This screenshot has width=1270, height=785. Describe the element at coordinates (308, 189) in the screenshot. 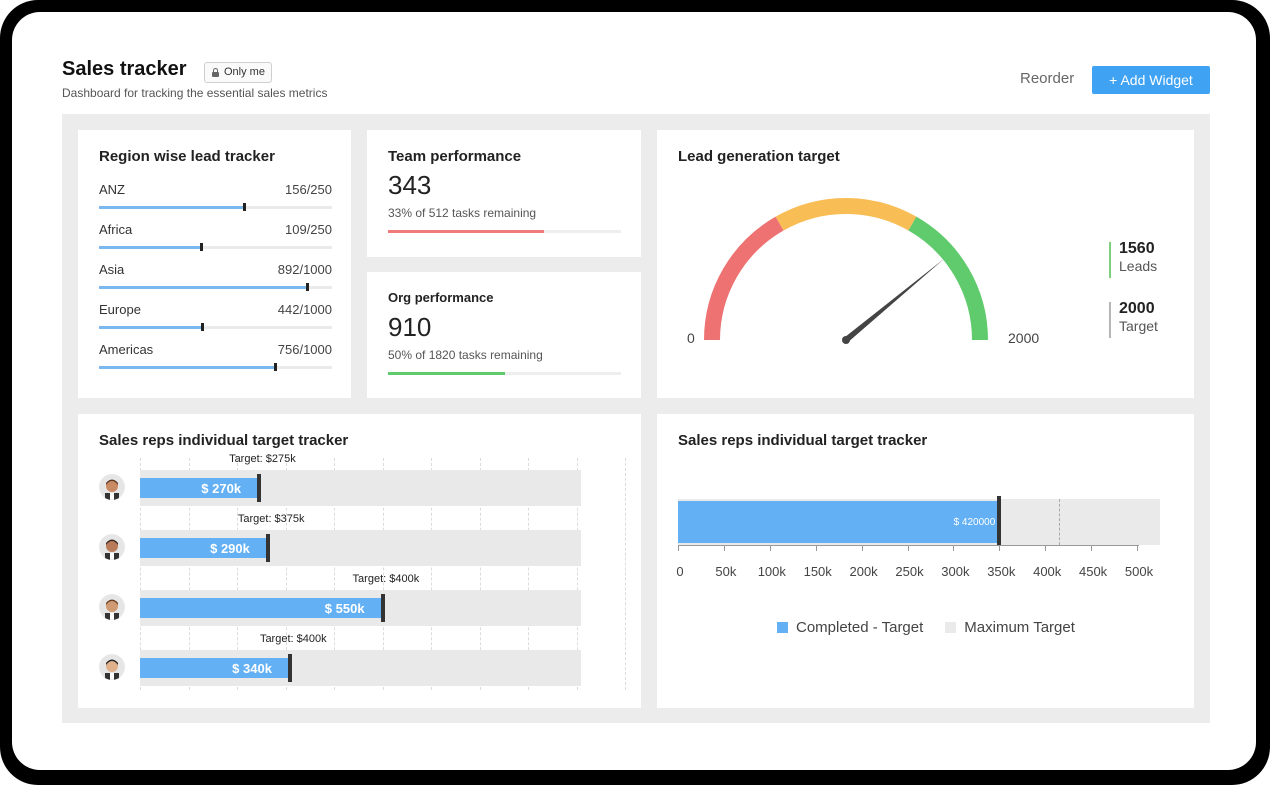

I see `region-value: 156/250` at that location.